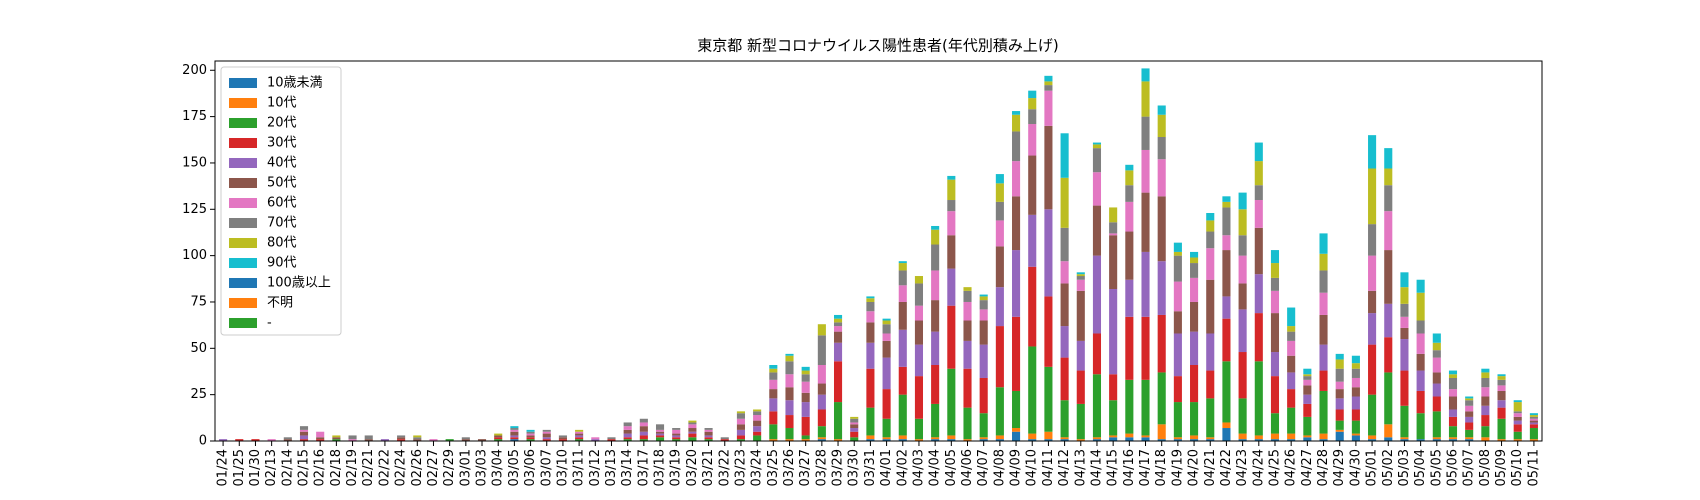 The image size is (1700, 500). What do you see at coordinates (1501, 467) in the screenshot?
I see `x-tick-label: 05/09` at bounding box center [1501, 467].